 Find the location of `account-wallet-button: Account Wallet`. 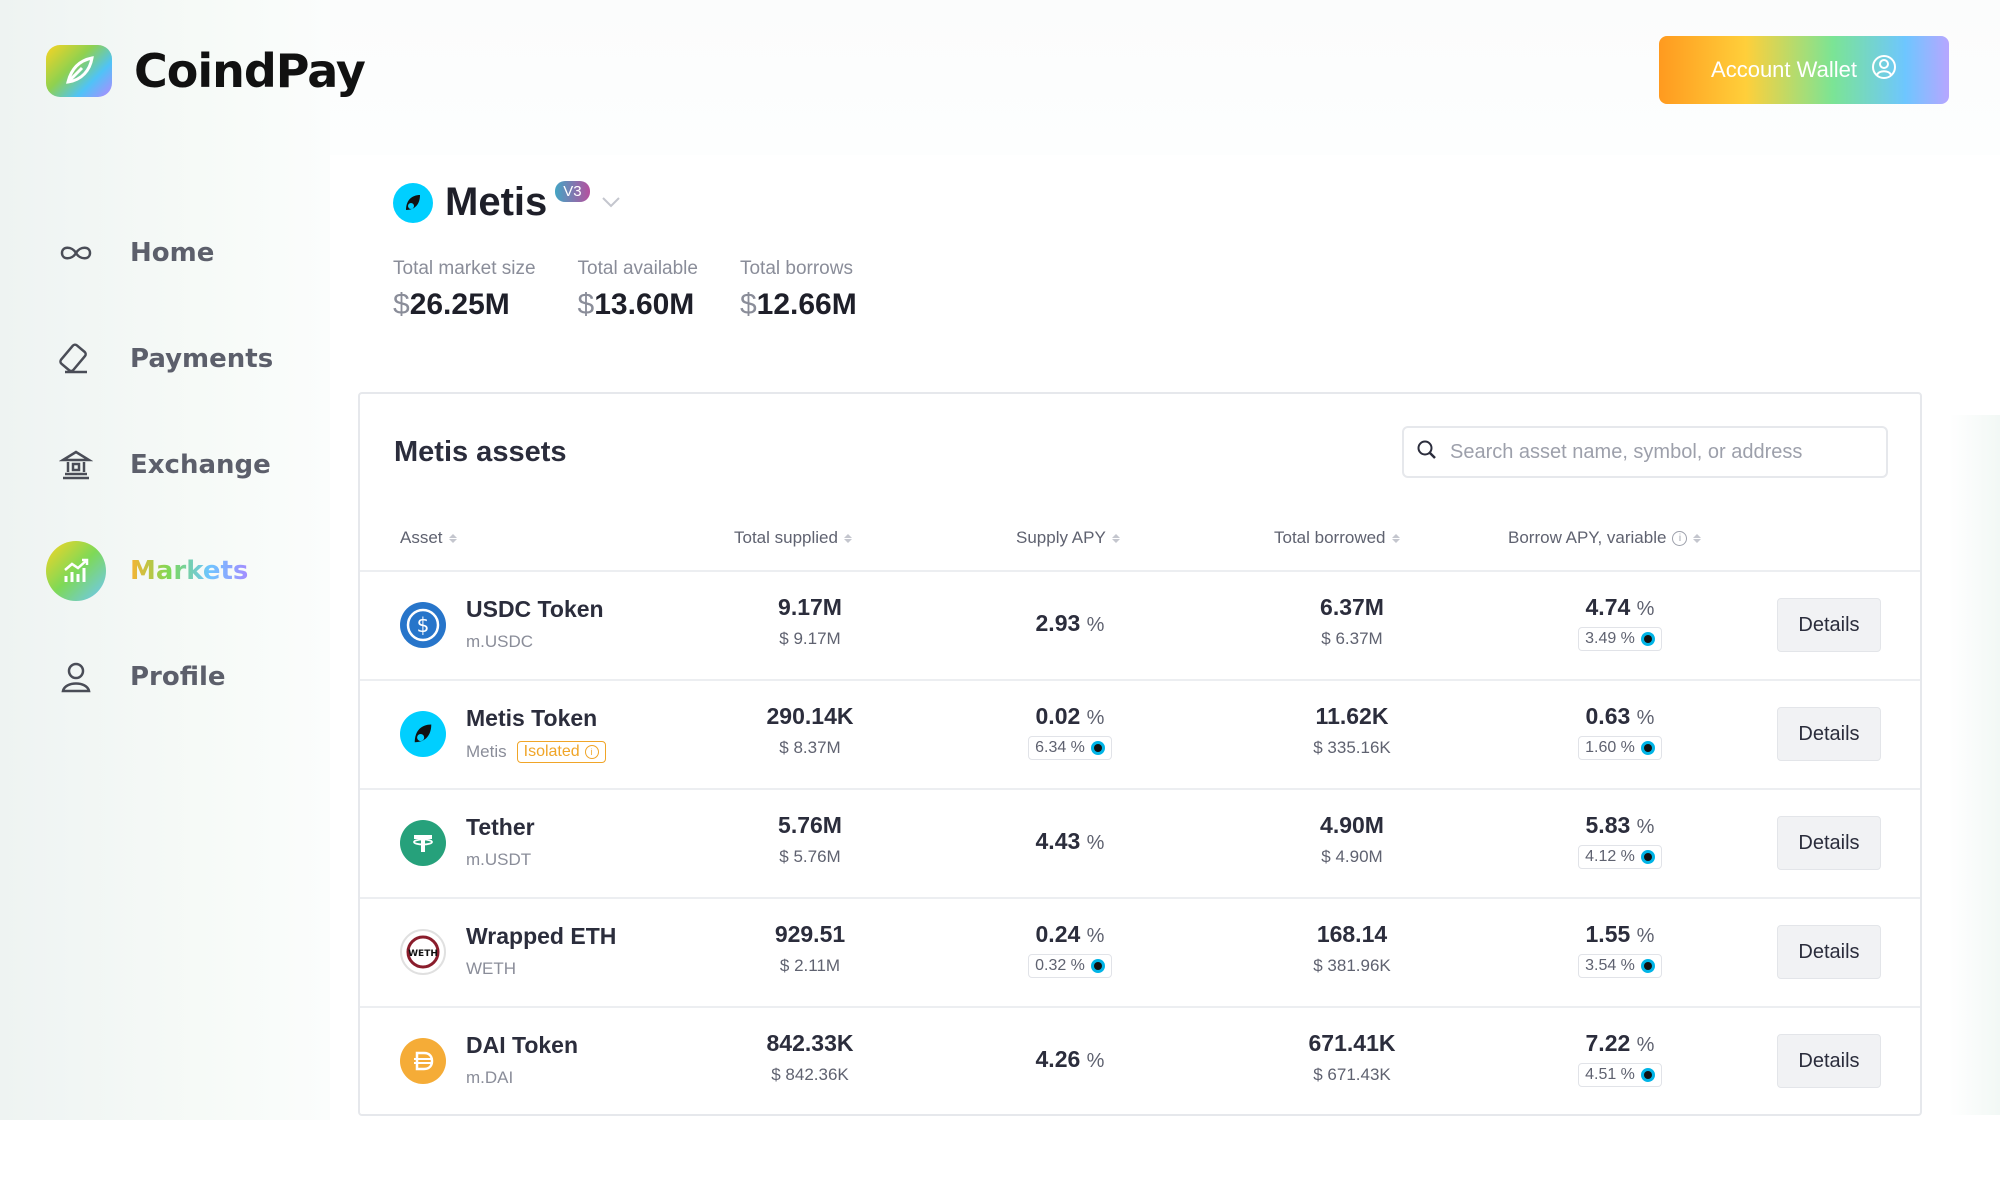

account-wallet-button: Account Wallet is located at coordinates (1804, 70).